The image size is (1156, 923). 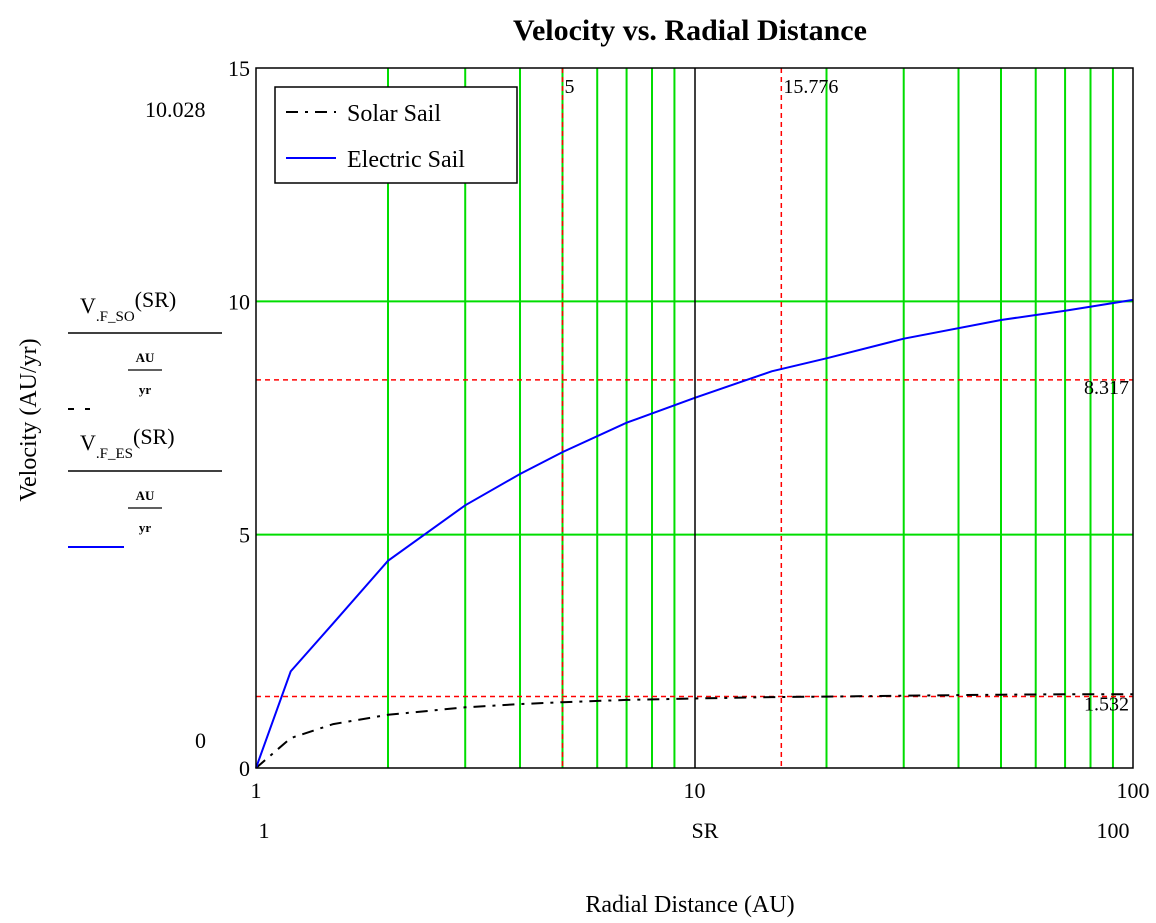 I want to click on x-tick-label: 100, so click(x=1133, y=790).